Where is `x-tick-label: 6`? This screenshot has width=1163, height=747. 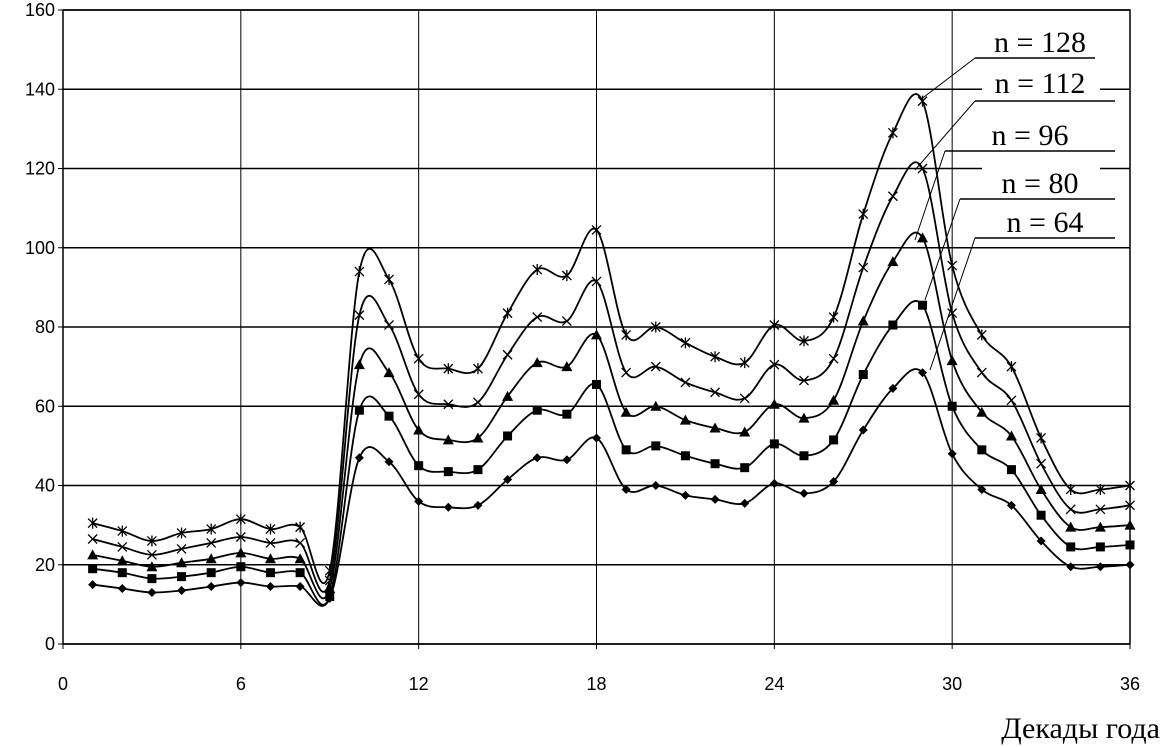 x-tick-label: 6 is located at coordinates (241, 684).